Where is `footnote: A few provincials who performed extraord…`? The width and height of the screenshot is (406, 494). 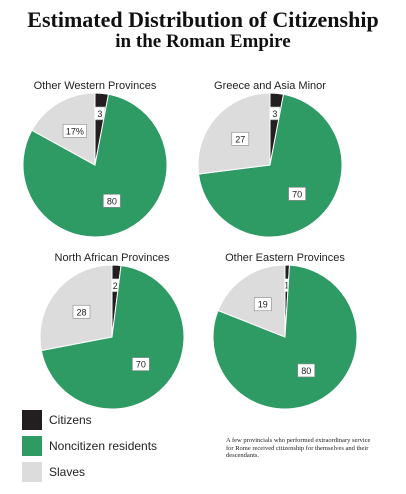 footnote: A few provincials who performed extraord… is located at coordinates (298, 448).